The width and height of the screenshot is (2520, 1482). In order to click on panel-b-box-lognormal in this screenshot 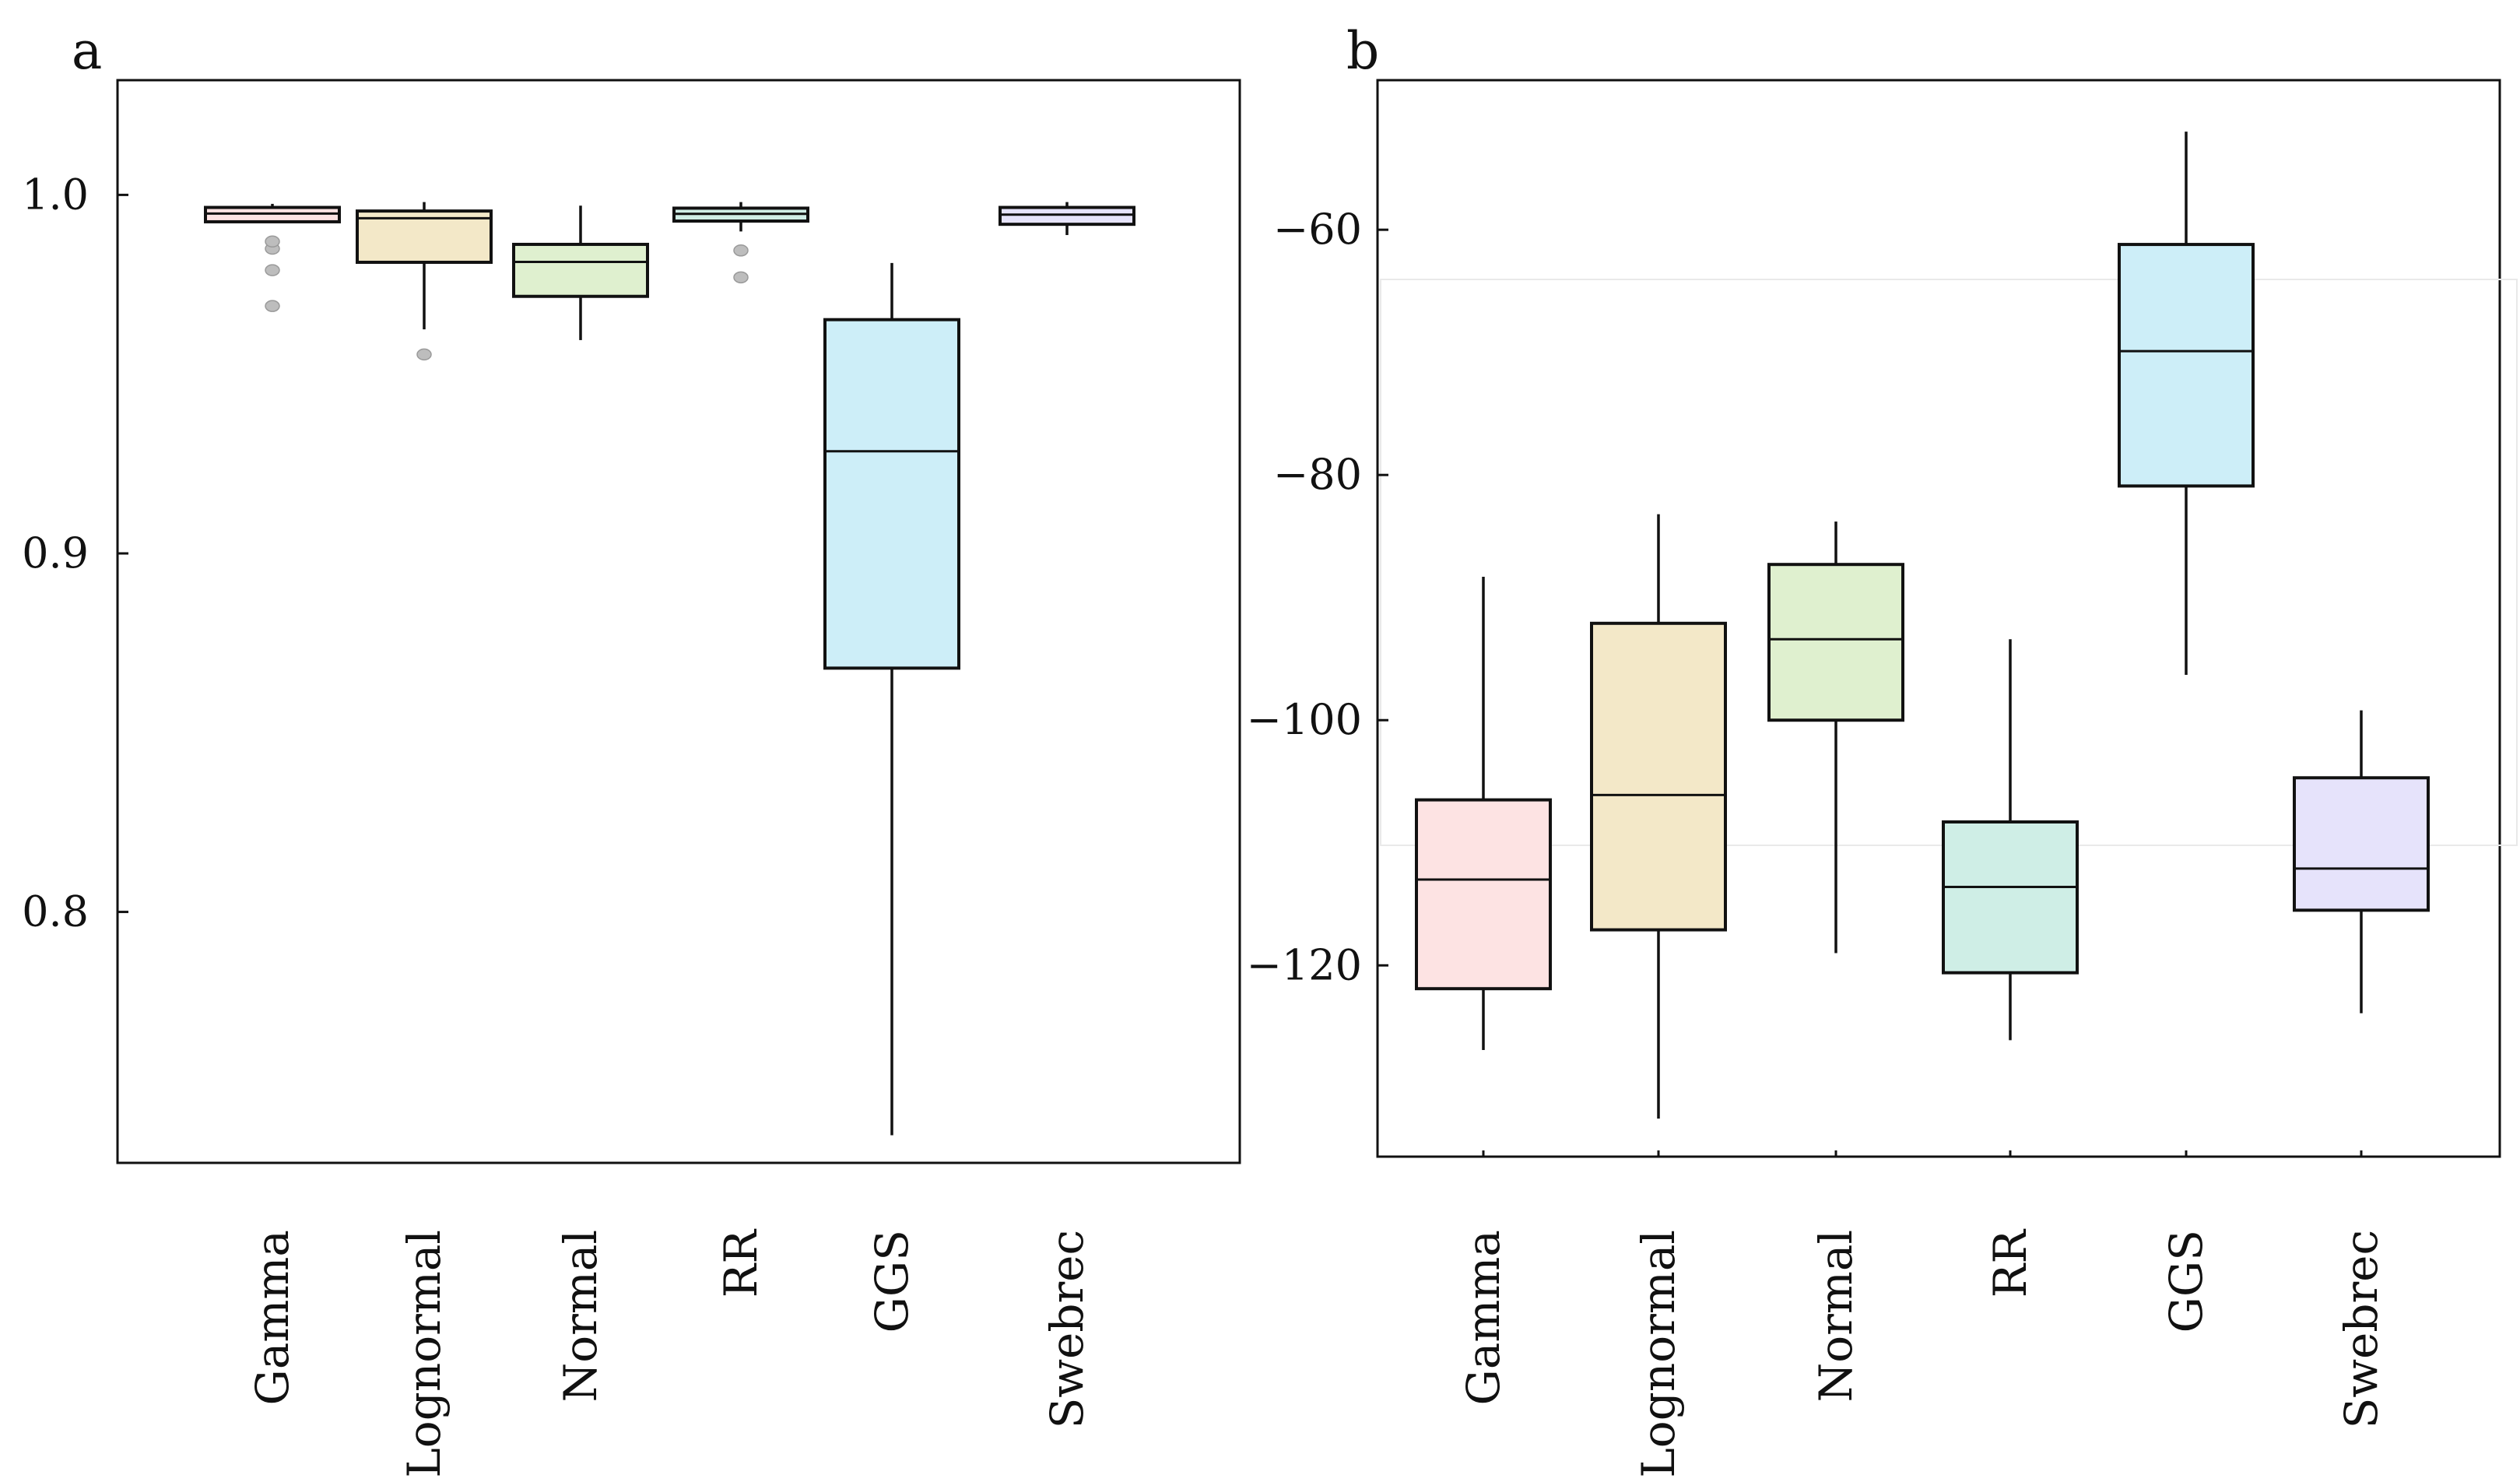, I will do `click(1659, 816)`.